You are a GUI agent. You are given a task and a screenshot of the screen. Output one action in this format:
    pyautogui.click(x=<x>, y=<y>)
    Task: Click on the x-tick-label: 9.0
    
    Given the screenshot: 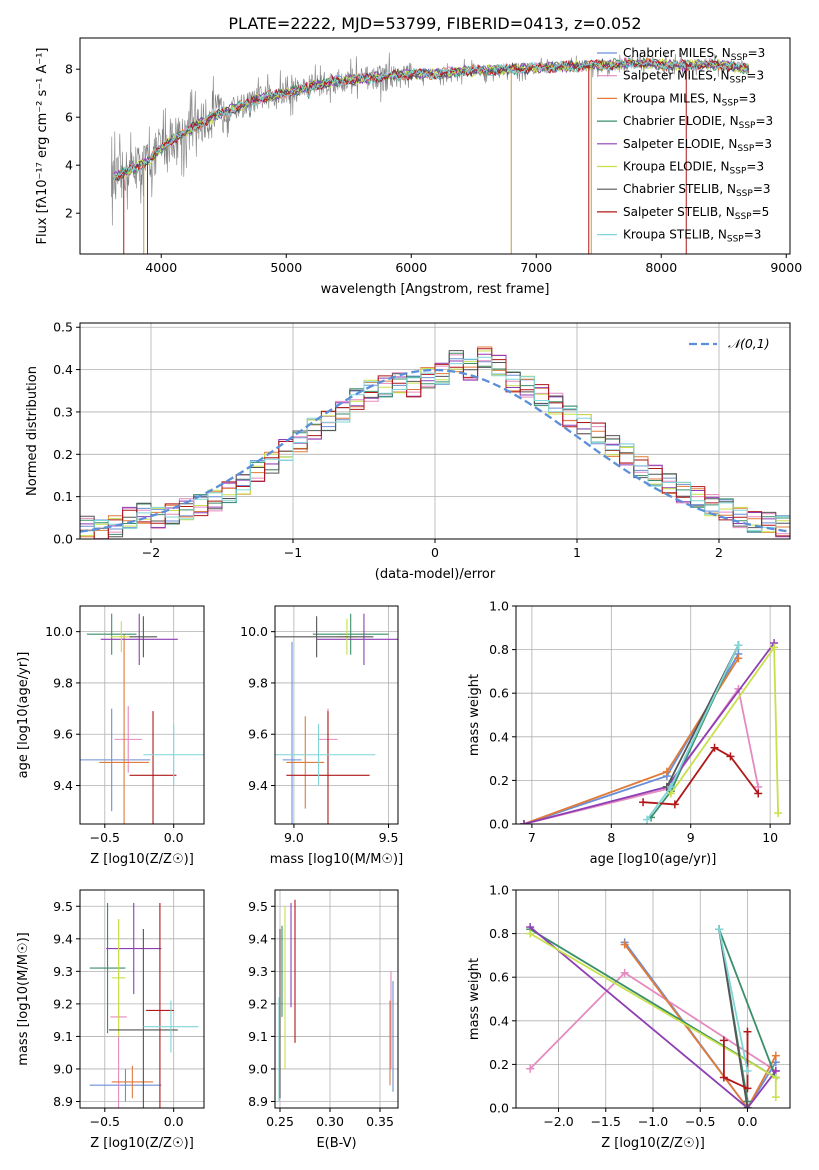 What is the action you would take?
    pyautogui.click(x=294, y=837)
    